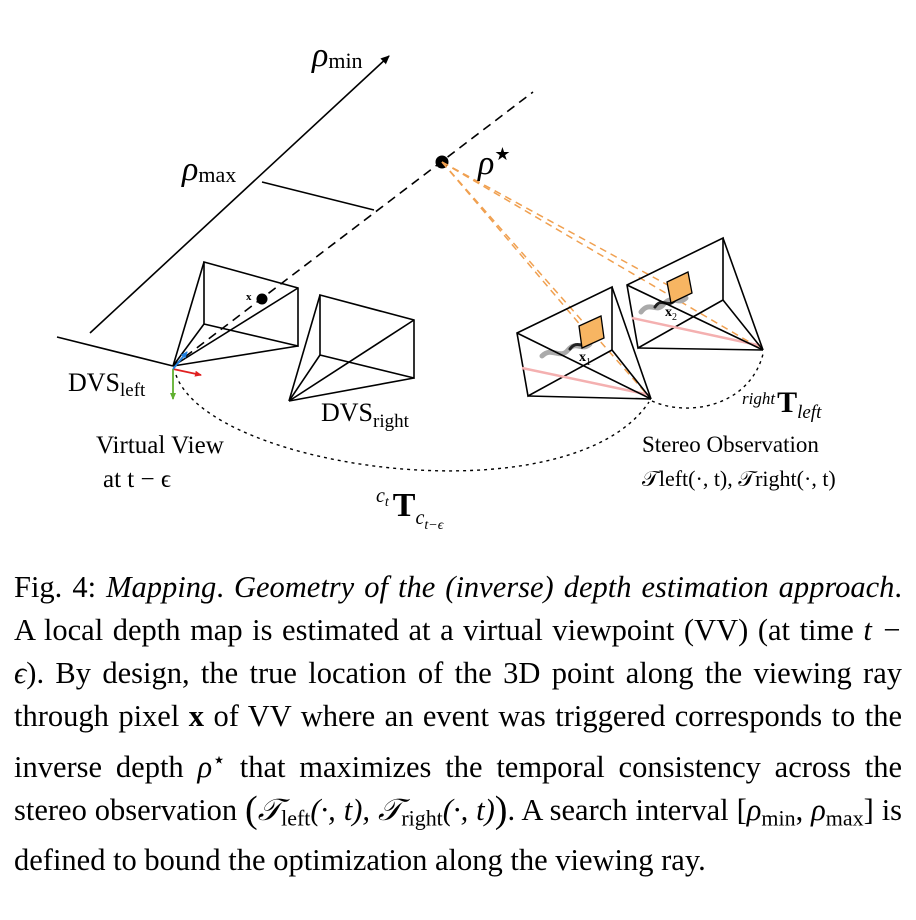 The width and height of the screenshot is (916, 920). Describe the element at coordinates (695, 293) in the screenshot. I see `stereo-right-camera` at that location.